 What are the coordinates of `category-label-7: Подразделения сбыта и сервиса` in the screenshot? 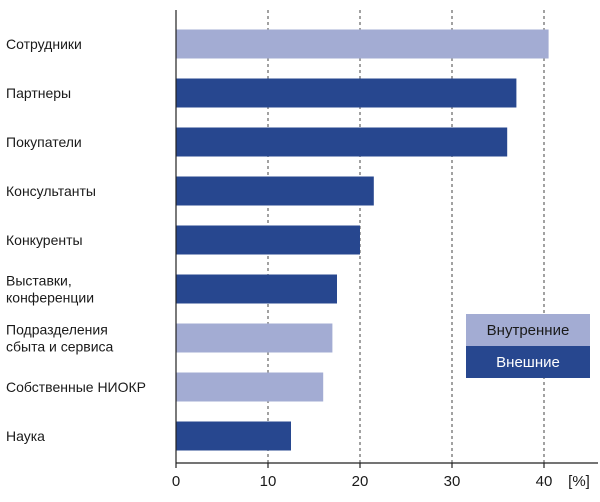 It's located at (60, 338).